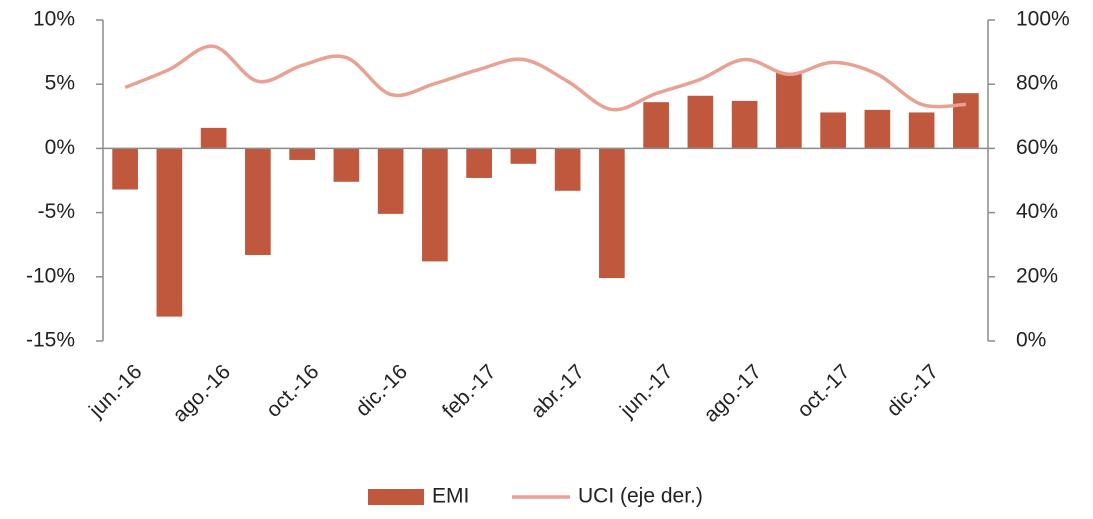 This screenshot has height=519, width=1093. I want to click on y-tick-label: 0%, so click(60, 147).